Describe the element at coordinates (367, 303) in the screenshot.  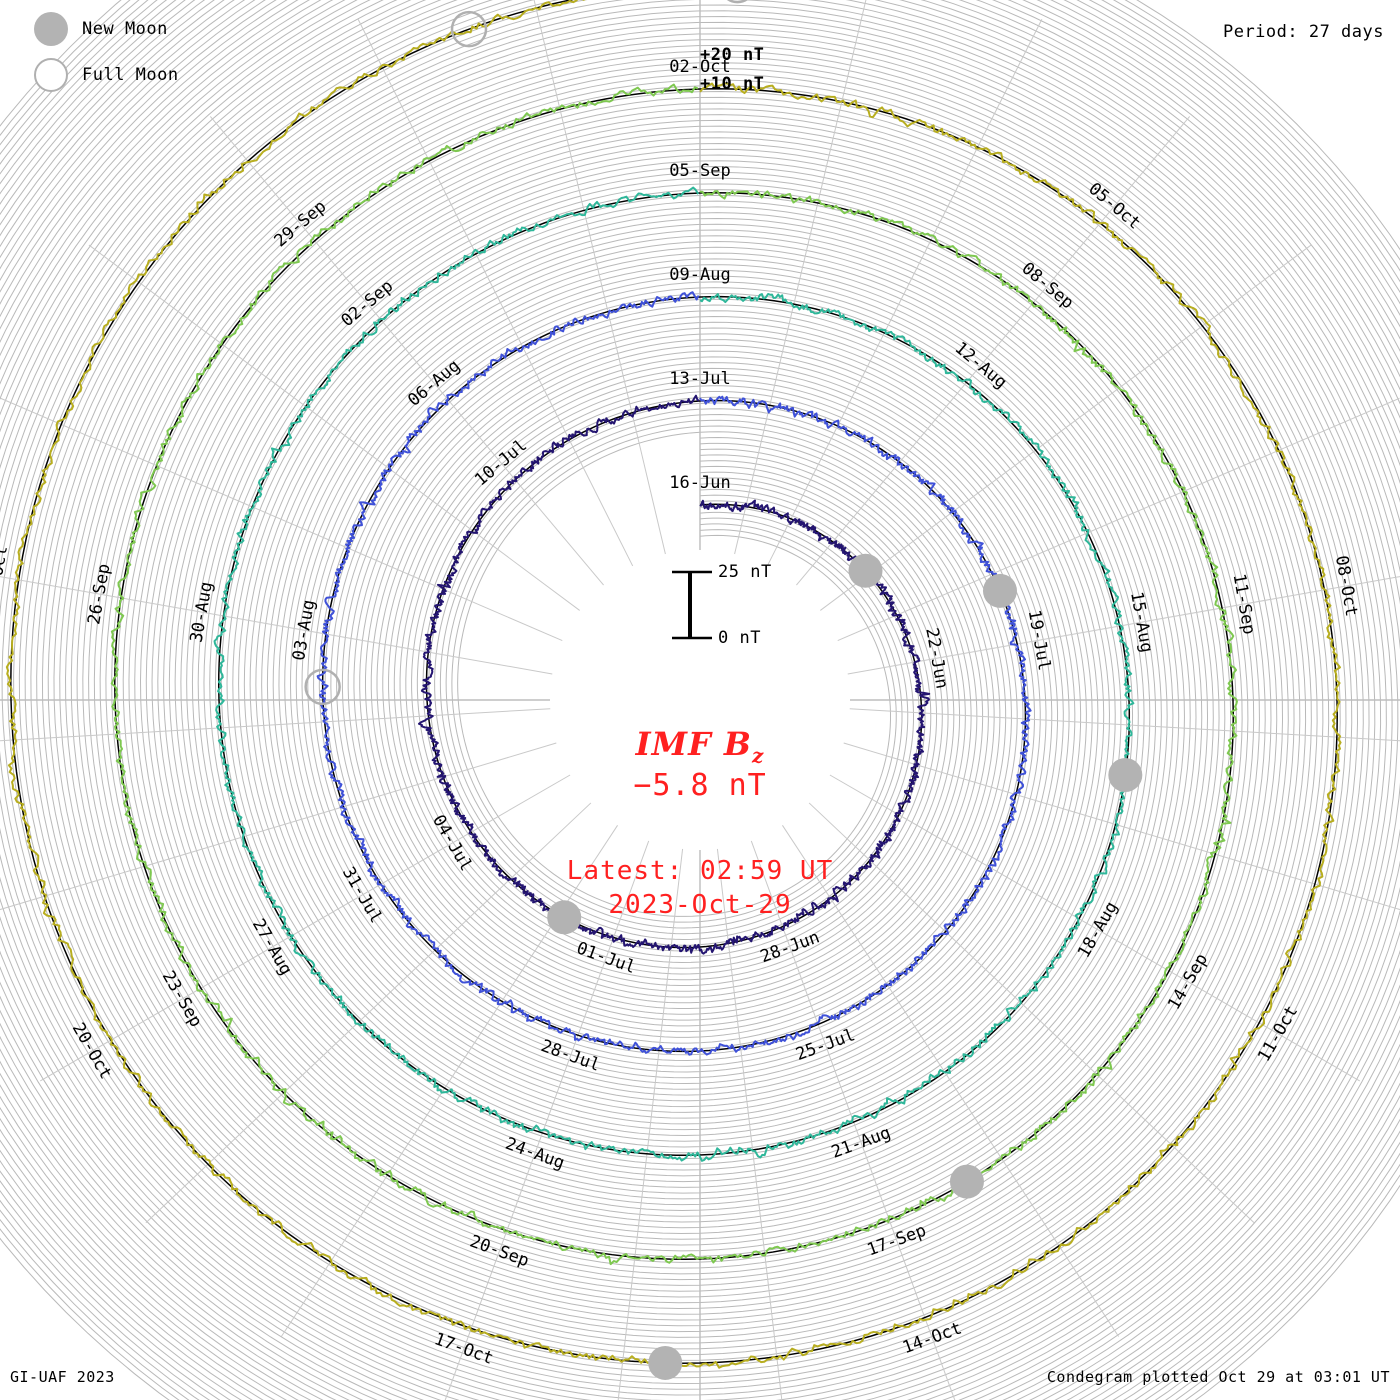
I see `date-label: 02-Sep` at that location.